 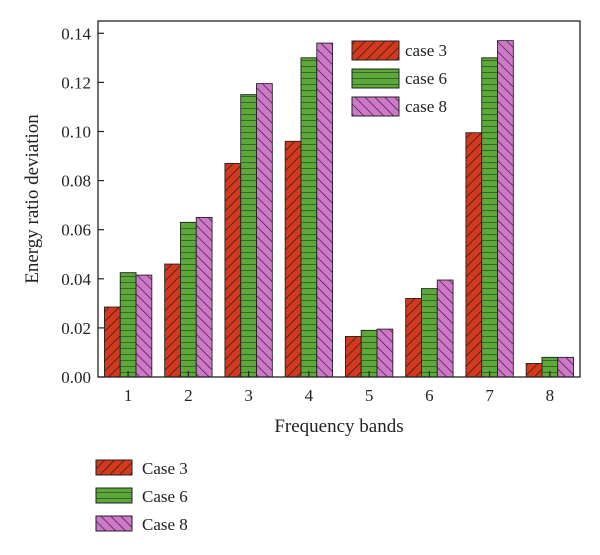 I want to click on y-tick-label: 0.12, so click(x=76, y=82).